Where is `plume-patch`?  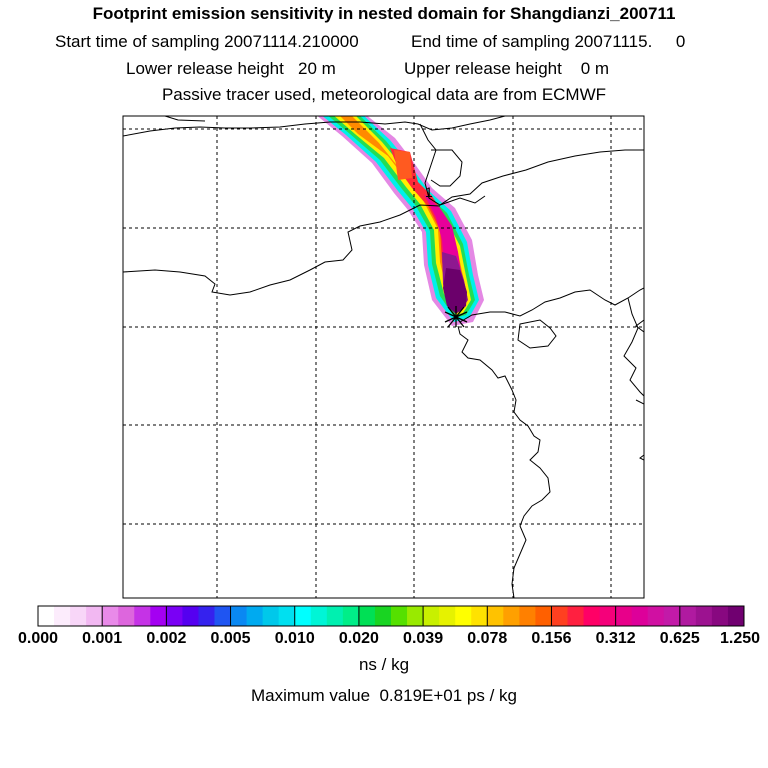 plume-patch is located at coordinates (403, 165).